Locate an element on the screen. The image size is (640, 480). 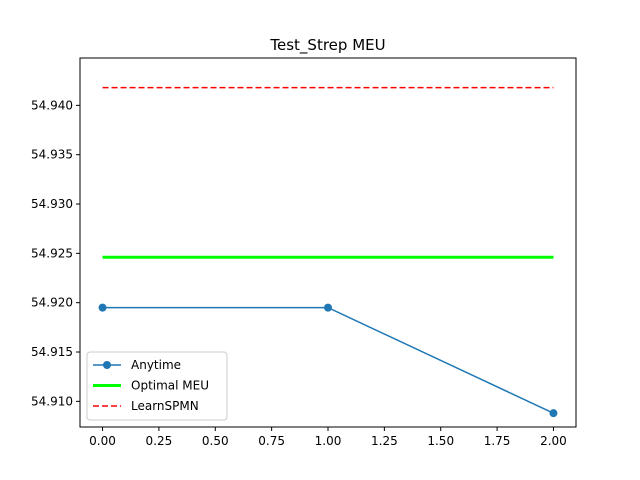
y-tick-label: 54.925 is located at coordinates (52, 253).